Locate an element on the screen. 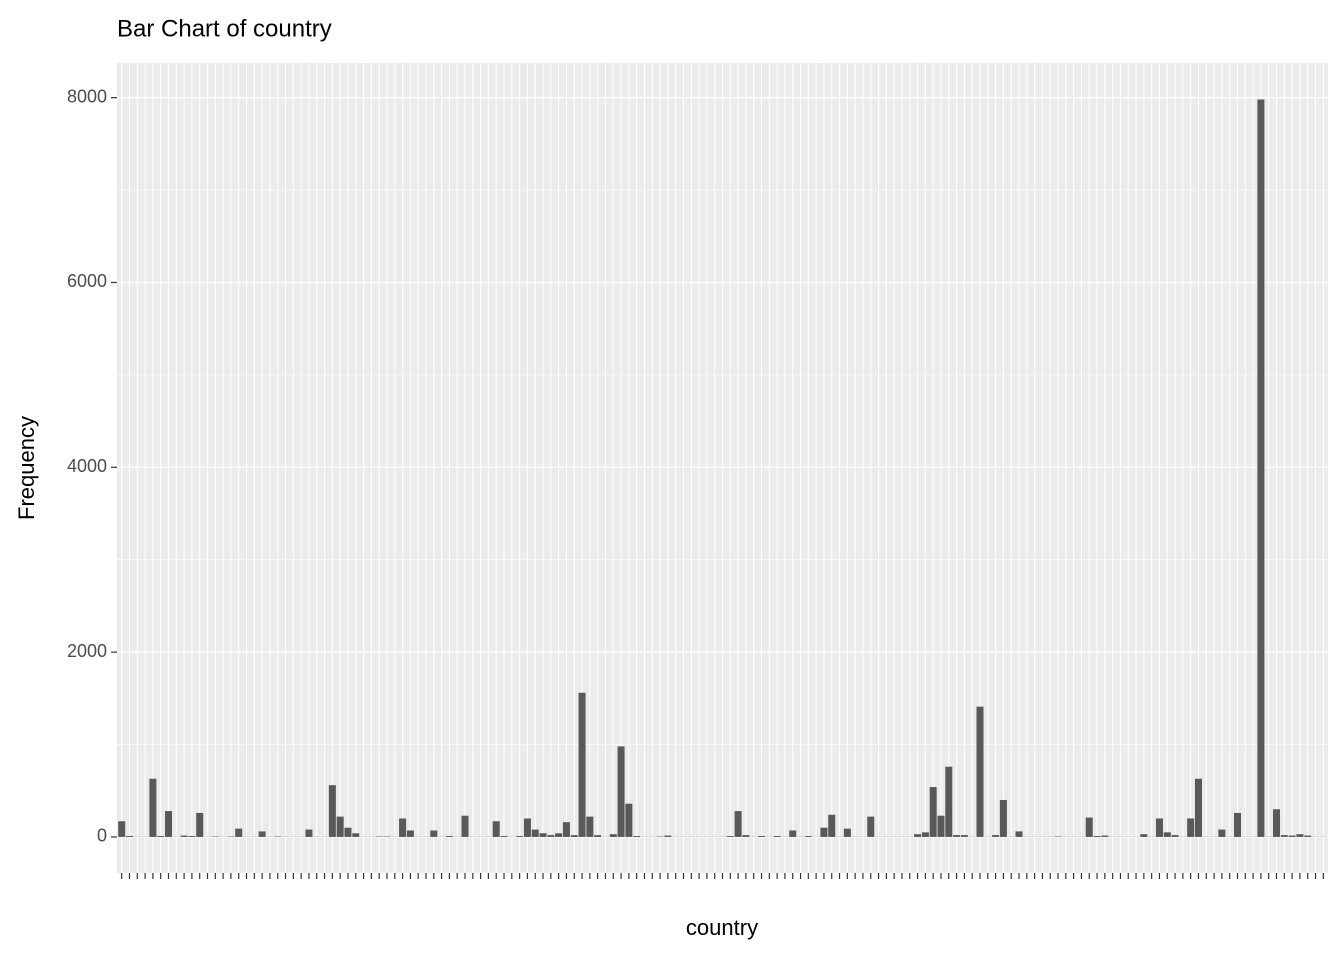  x-axis-label: country is located at coordinates (722, 927).